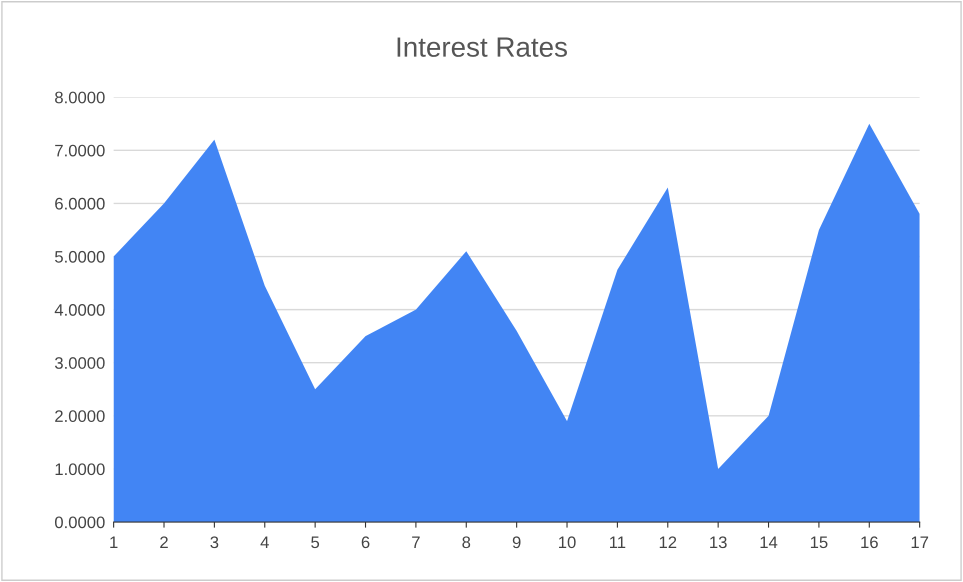 This screenshot has width=963, height=582. What do you see at coordinates (80, 98) in the screenshot?
I see `y-tick-label: 8.0000` at bounding box center [80, 98].